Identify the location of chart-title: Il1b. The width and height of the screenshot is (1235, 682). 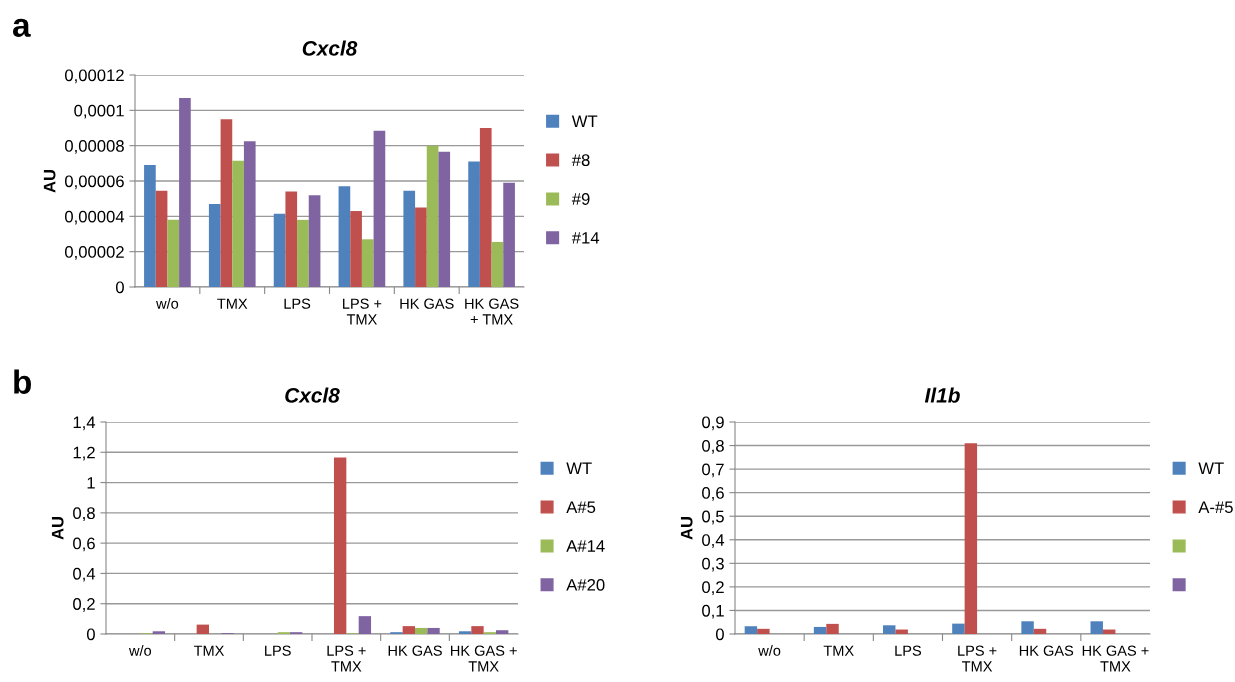
(942, 395).